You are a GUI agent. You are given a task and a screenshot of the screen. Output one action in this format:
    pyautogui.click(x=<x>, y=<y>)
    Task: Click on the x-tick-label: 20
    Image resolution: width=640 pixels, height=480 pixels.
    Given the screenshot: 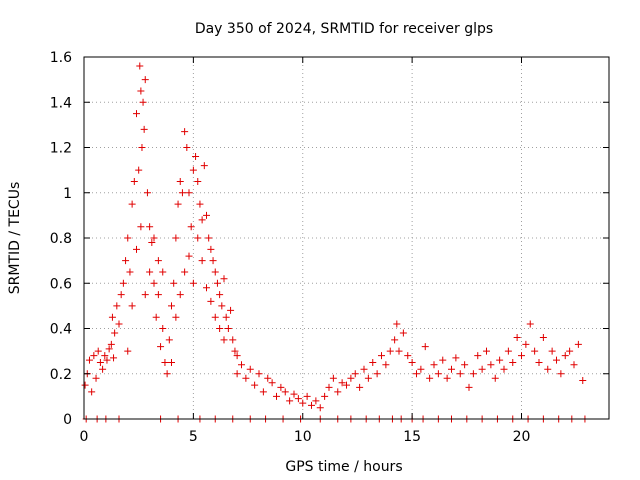 What is the action you would take?
    pyautogui.click(x=522, y=437)
    